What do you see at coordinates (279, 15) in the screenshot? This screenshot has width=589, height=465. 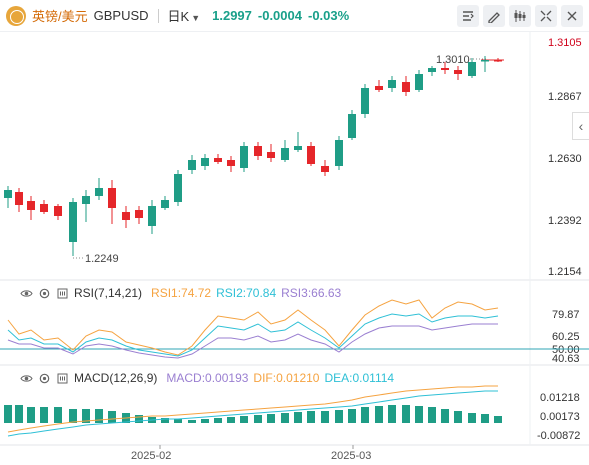 I see `price-change: -0.0004` at bounding box center [279, 15].